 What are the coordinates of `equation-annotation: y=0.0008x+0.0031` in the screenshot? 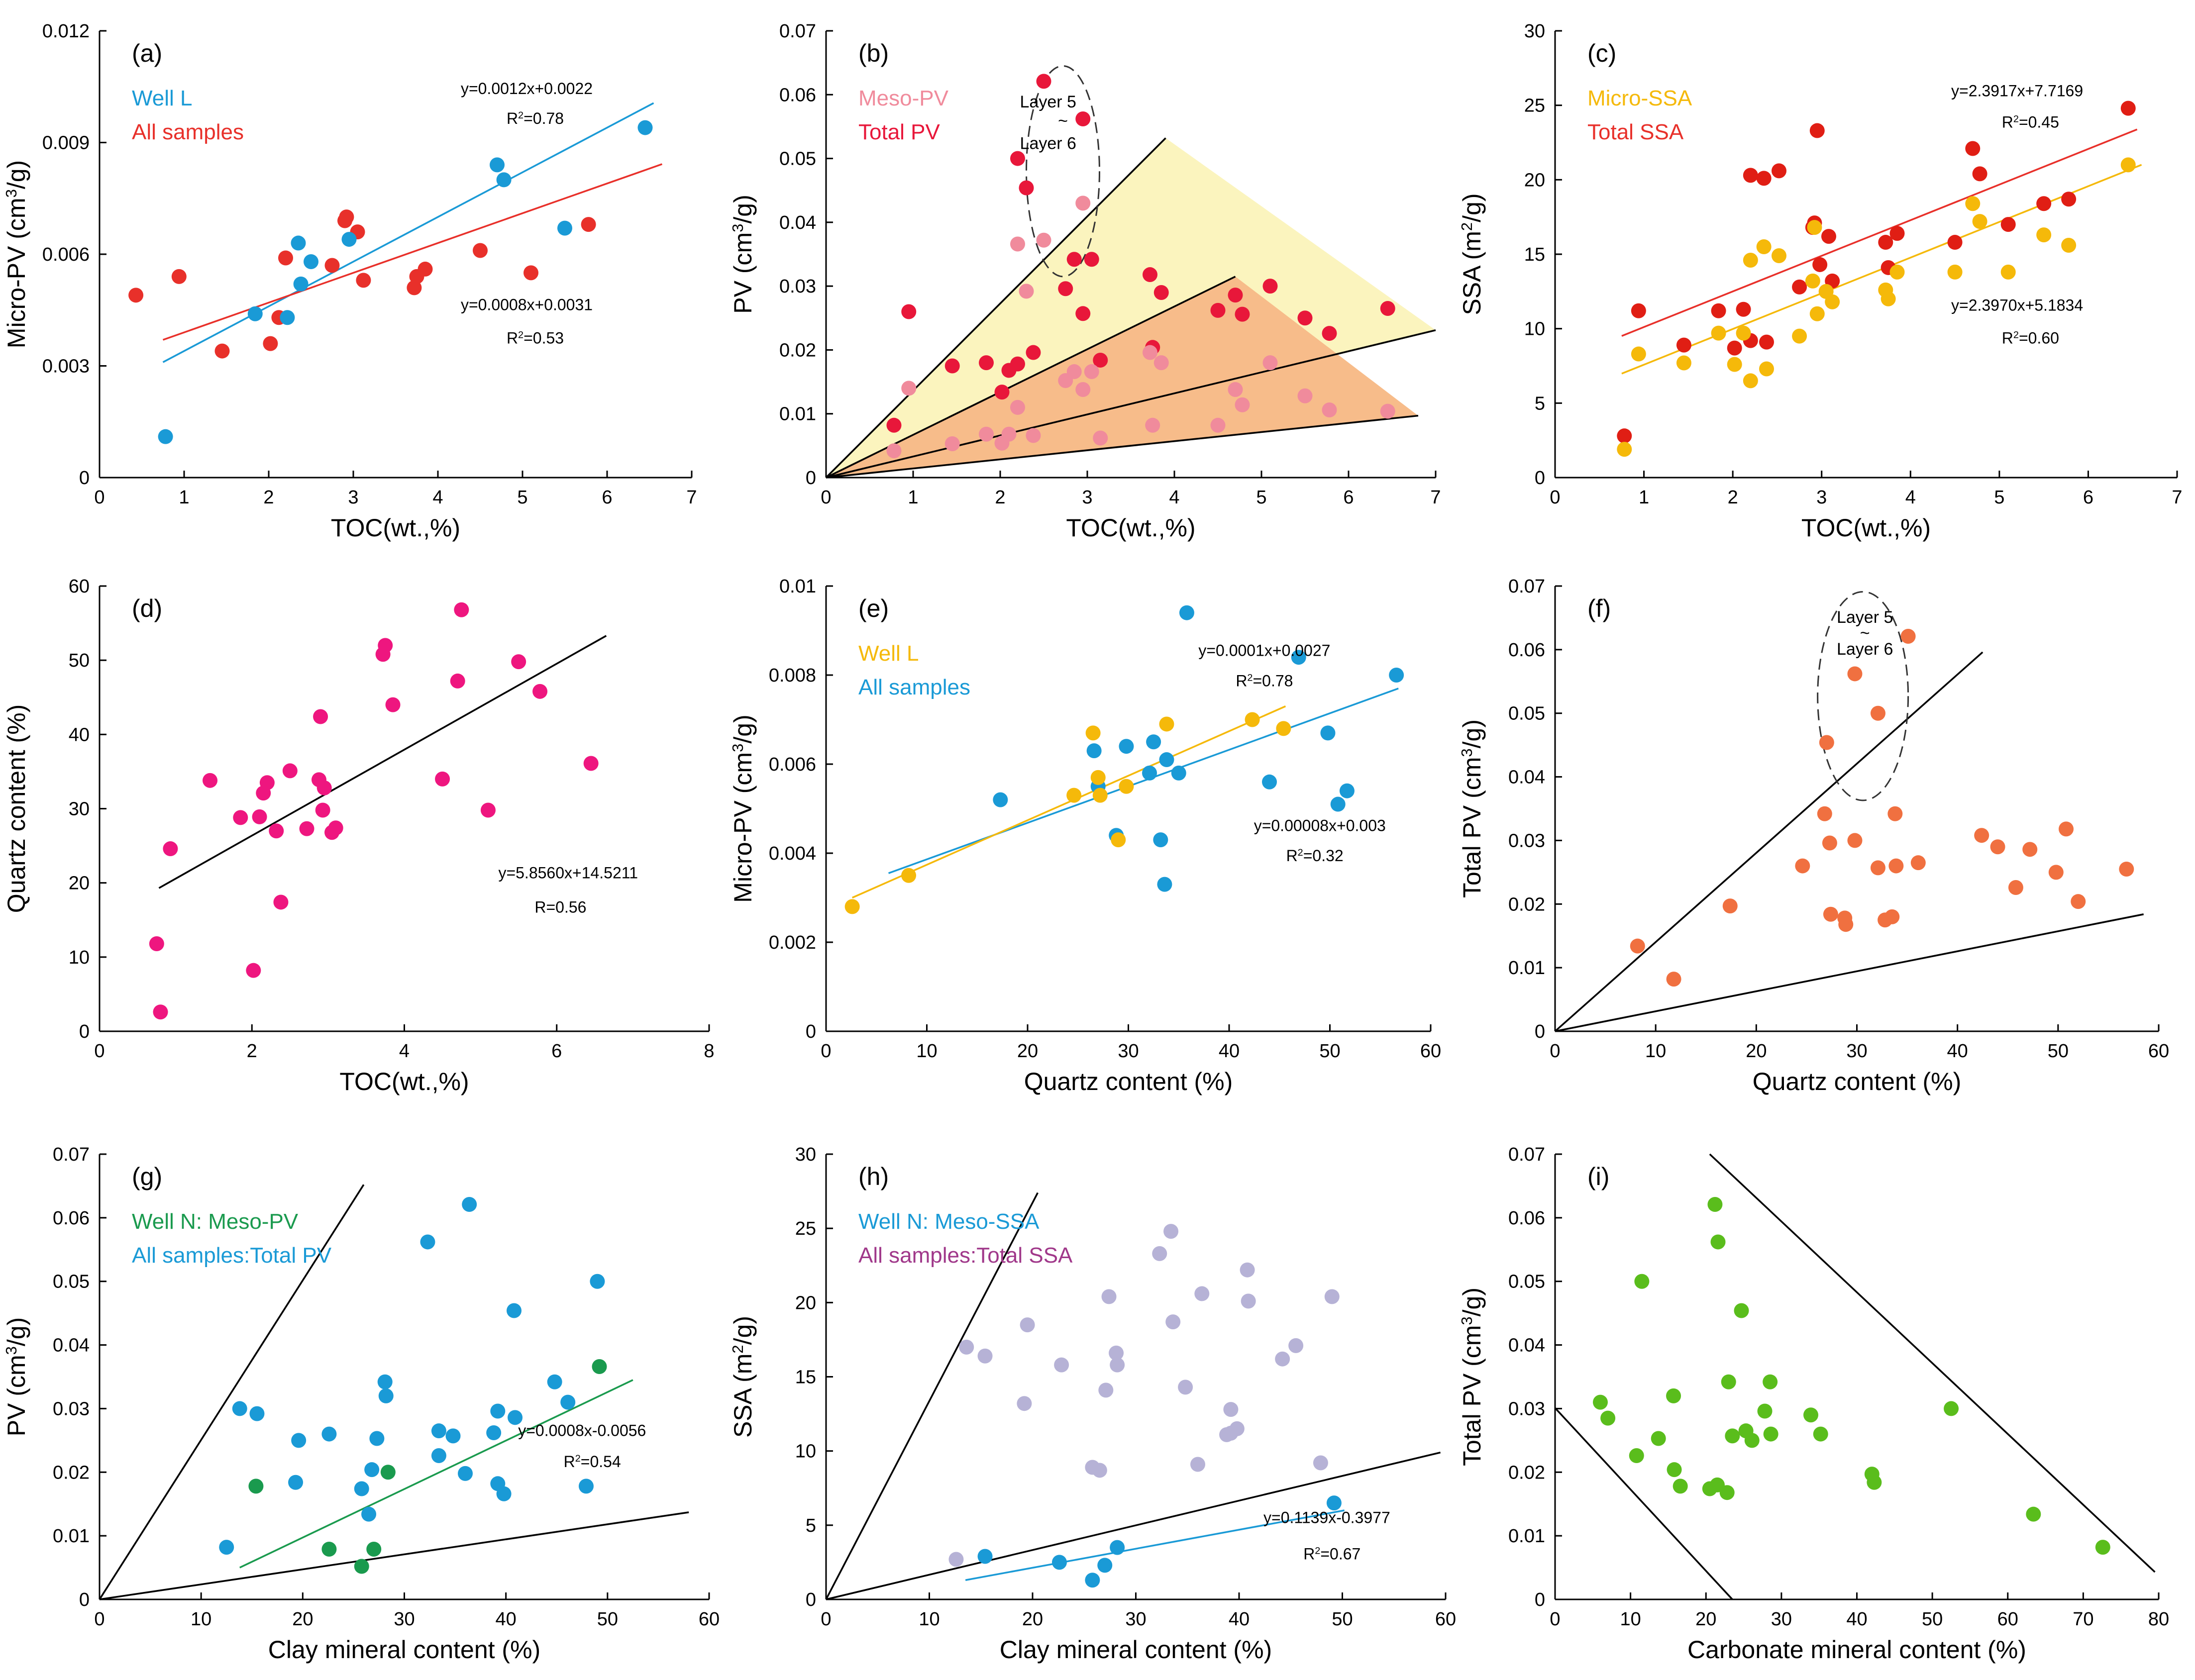 It's located at (527, 305).